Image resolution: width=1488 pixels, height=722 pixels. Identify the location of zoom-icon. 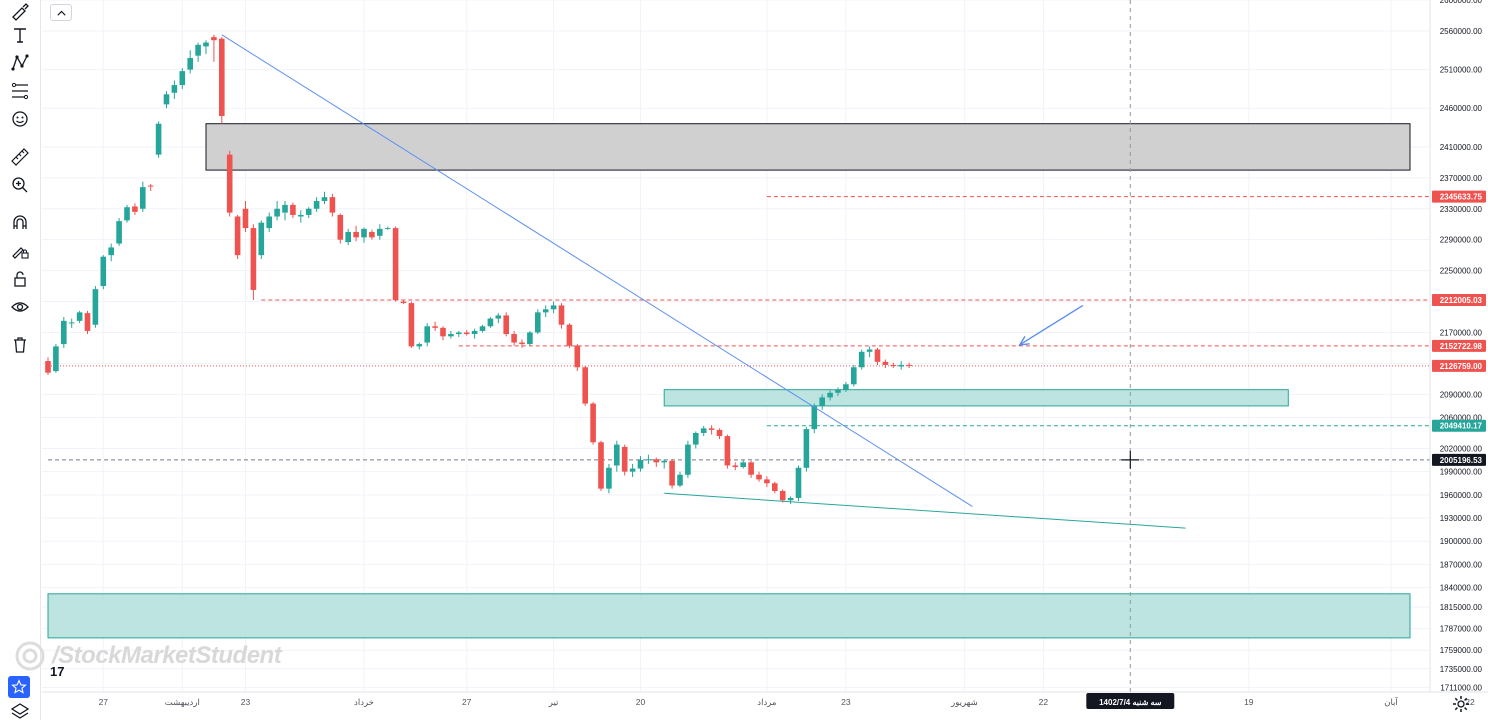
(20, 185).